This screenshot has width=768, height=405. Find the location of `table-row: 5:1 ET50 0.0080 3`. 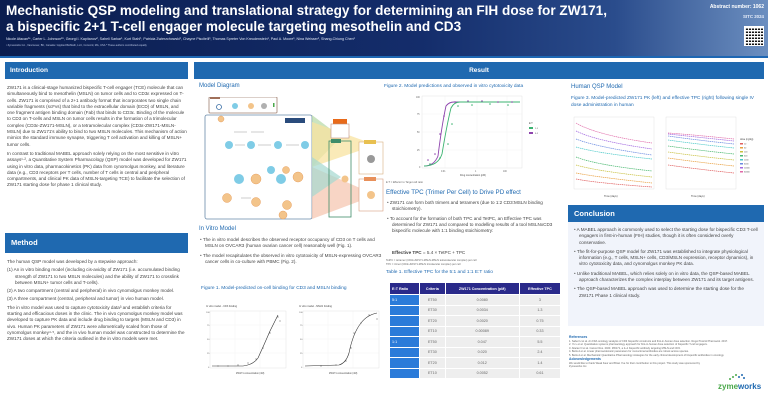

table-row: 5:1 ET50 0.0080 3 is located at coordinates (475, 300).